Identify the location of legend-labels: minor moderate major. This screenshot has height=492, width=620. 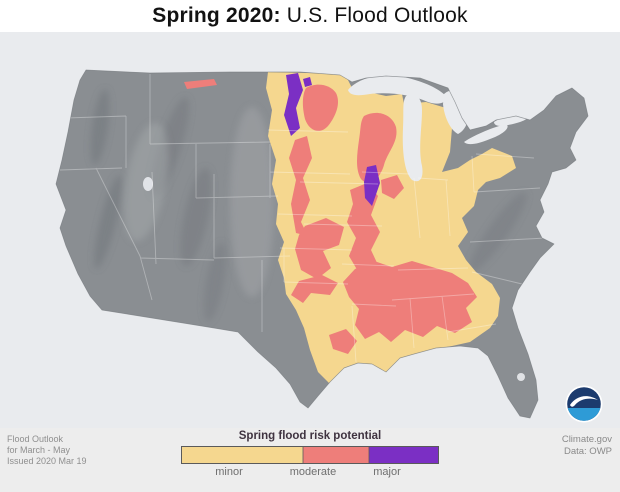
(310, 473).